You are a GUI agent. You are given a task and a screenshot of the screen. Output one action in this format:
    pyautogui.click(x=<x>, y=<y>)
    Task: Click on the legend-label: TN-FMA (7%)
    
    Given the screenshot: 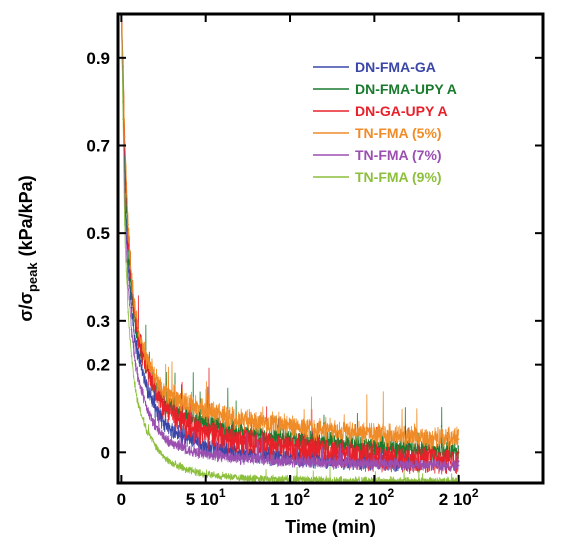 What is the action you would take?
    pyautogui.click(x=398, y=155)
    